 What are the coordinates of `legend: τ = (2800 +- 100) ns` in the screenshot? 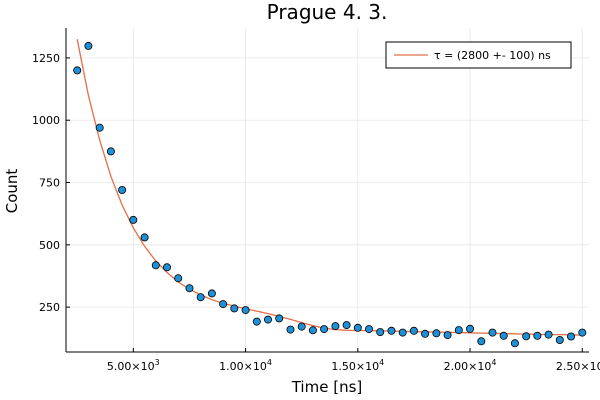 It's located at (478, 55).